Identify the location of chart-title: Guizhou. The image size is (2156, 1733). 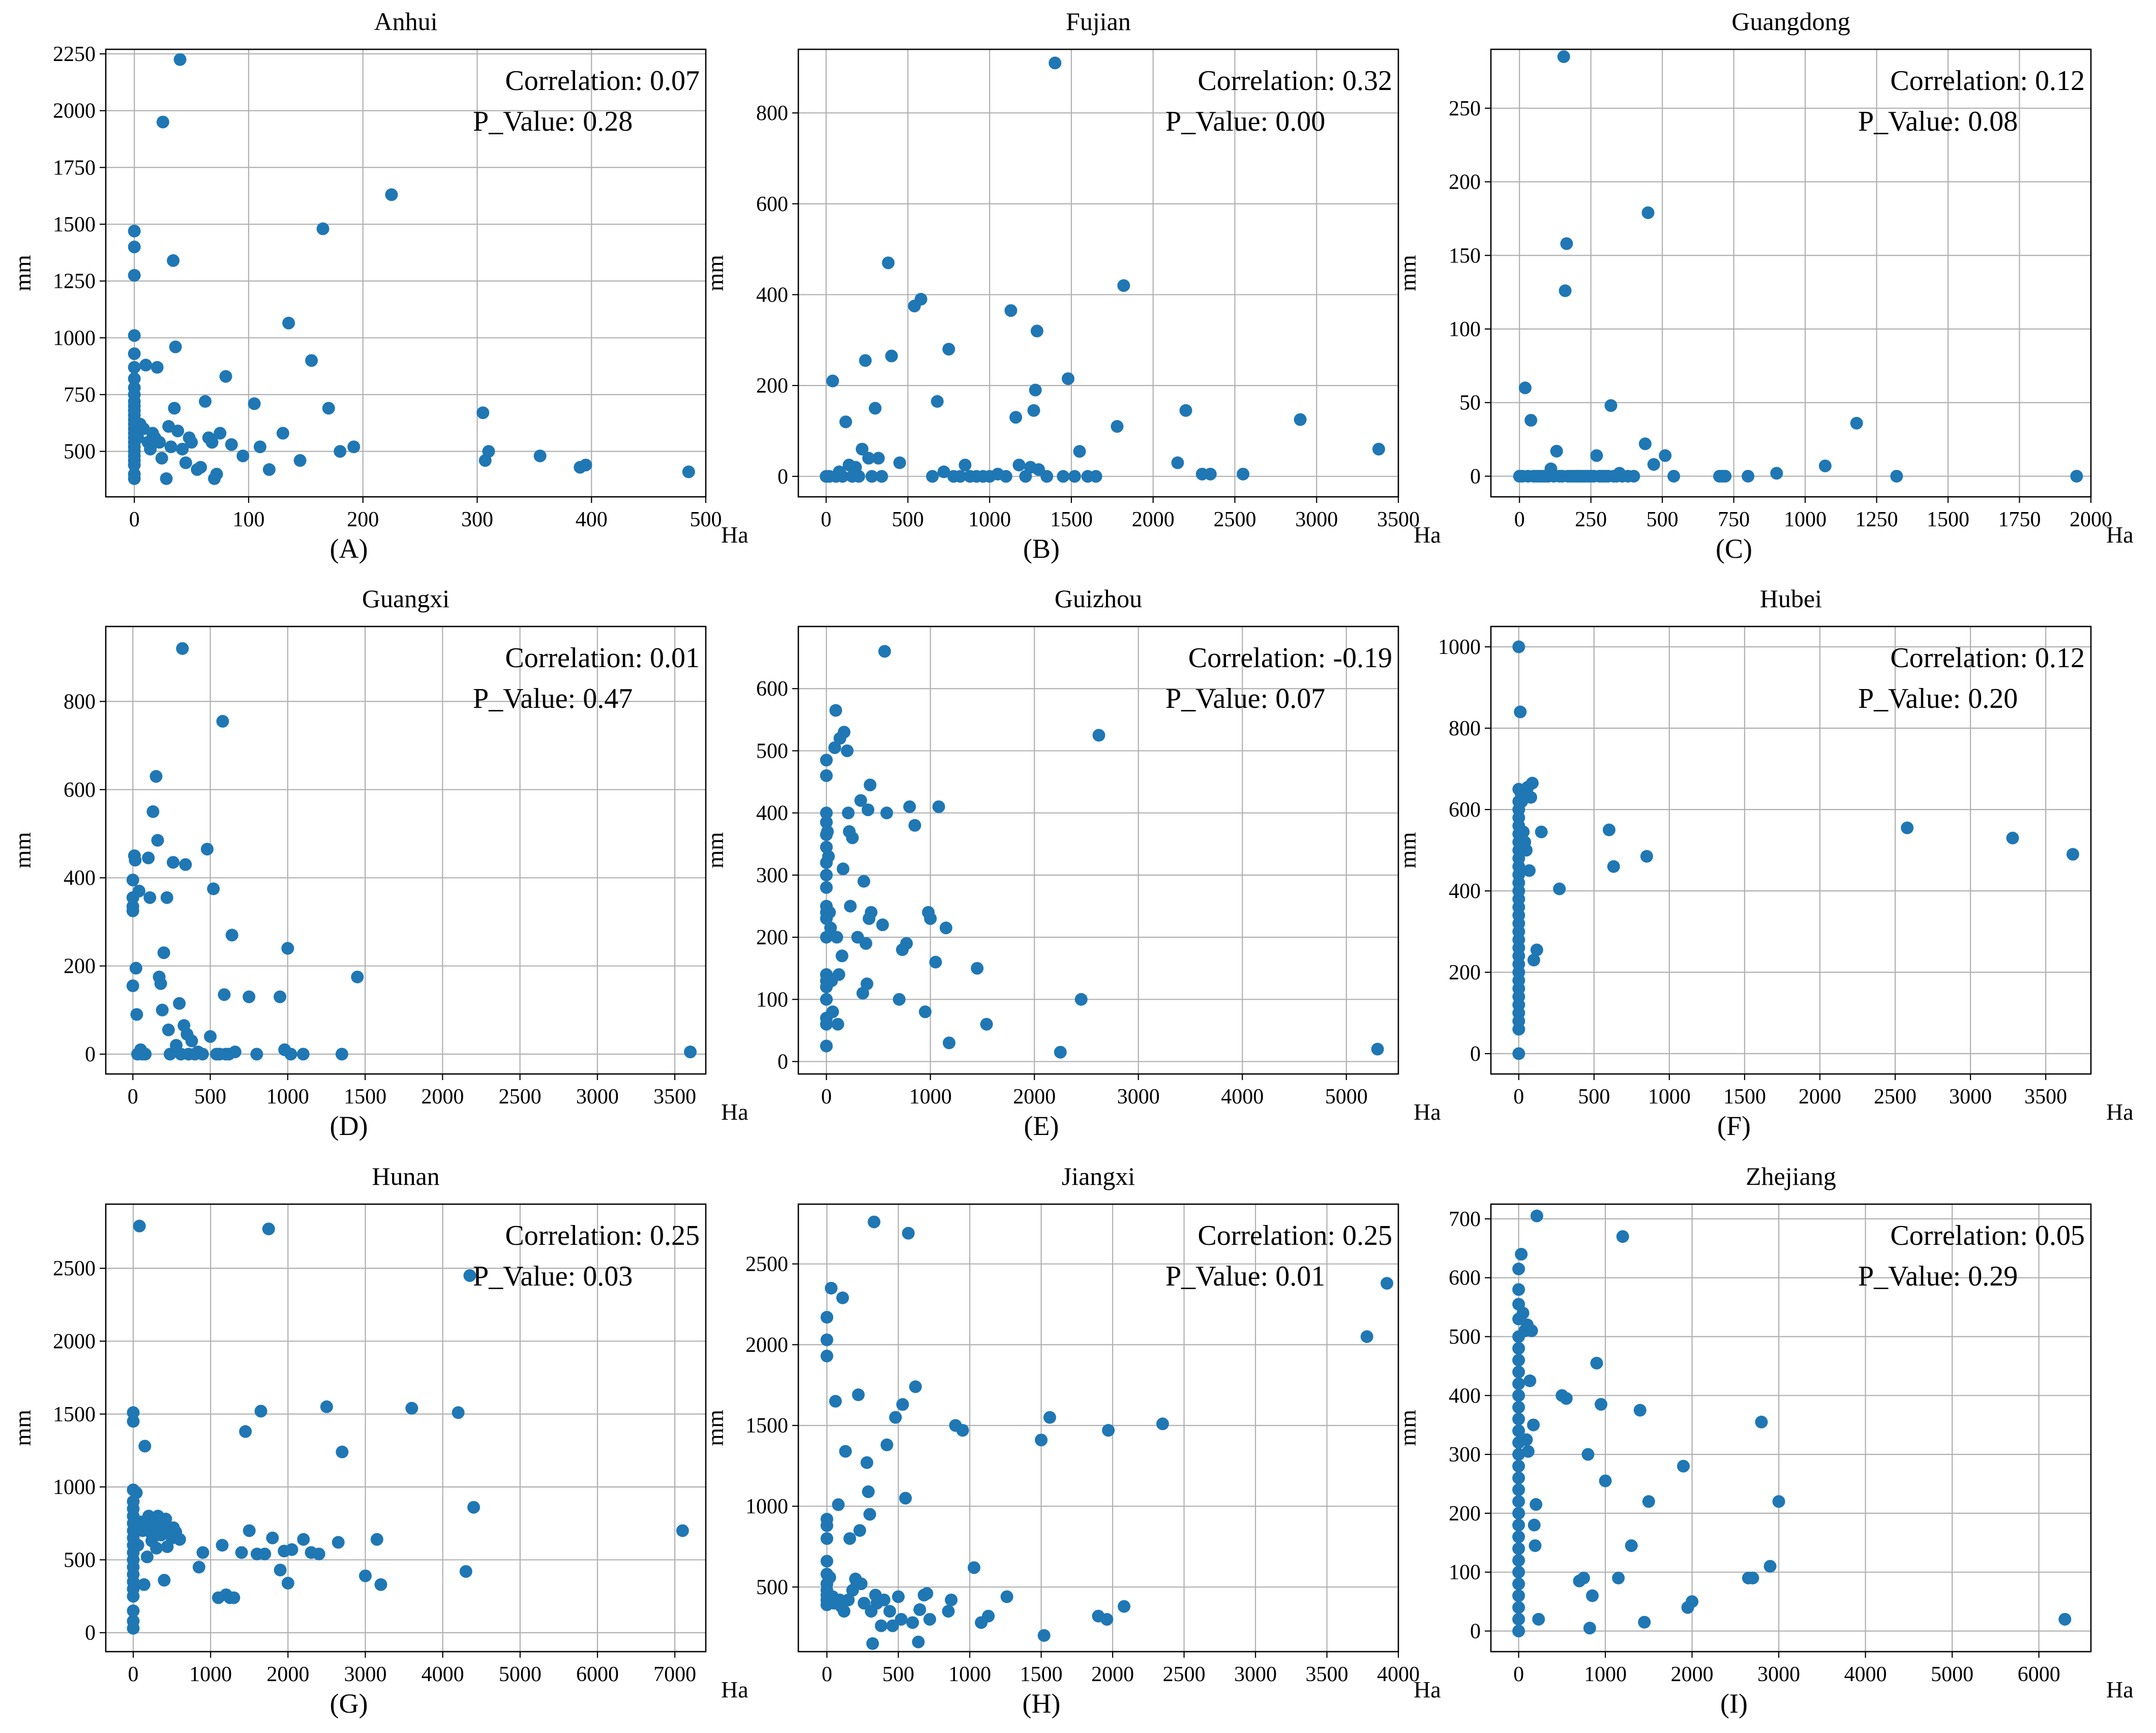
(1099, 598).